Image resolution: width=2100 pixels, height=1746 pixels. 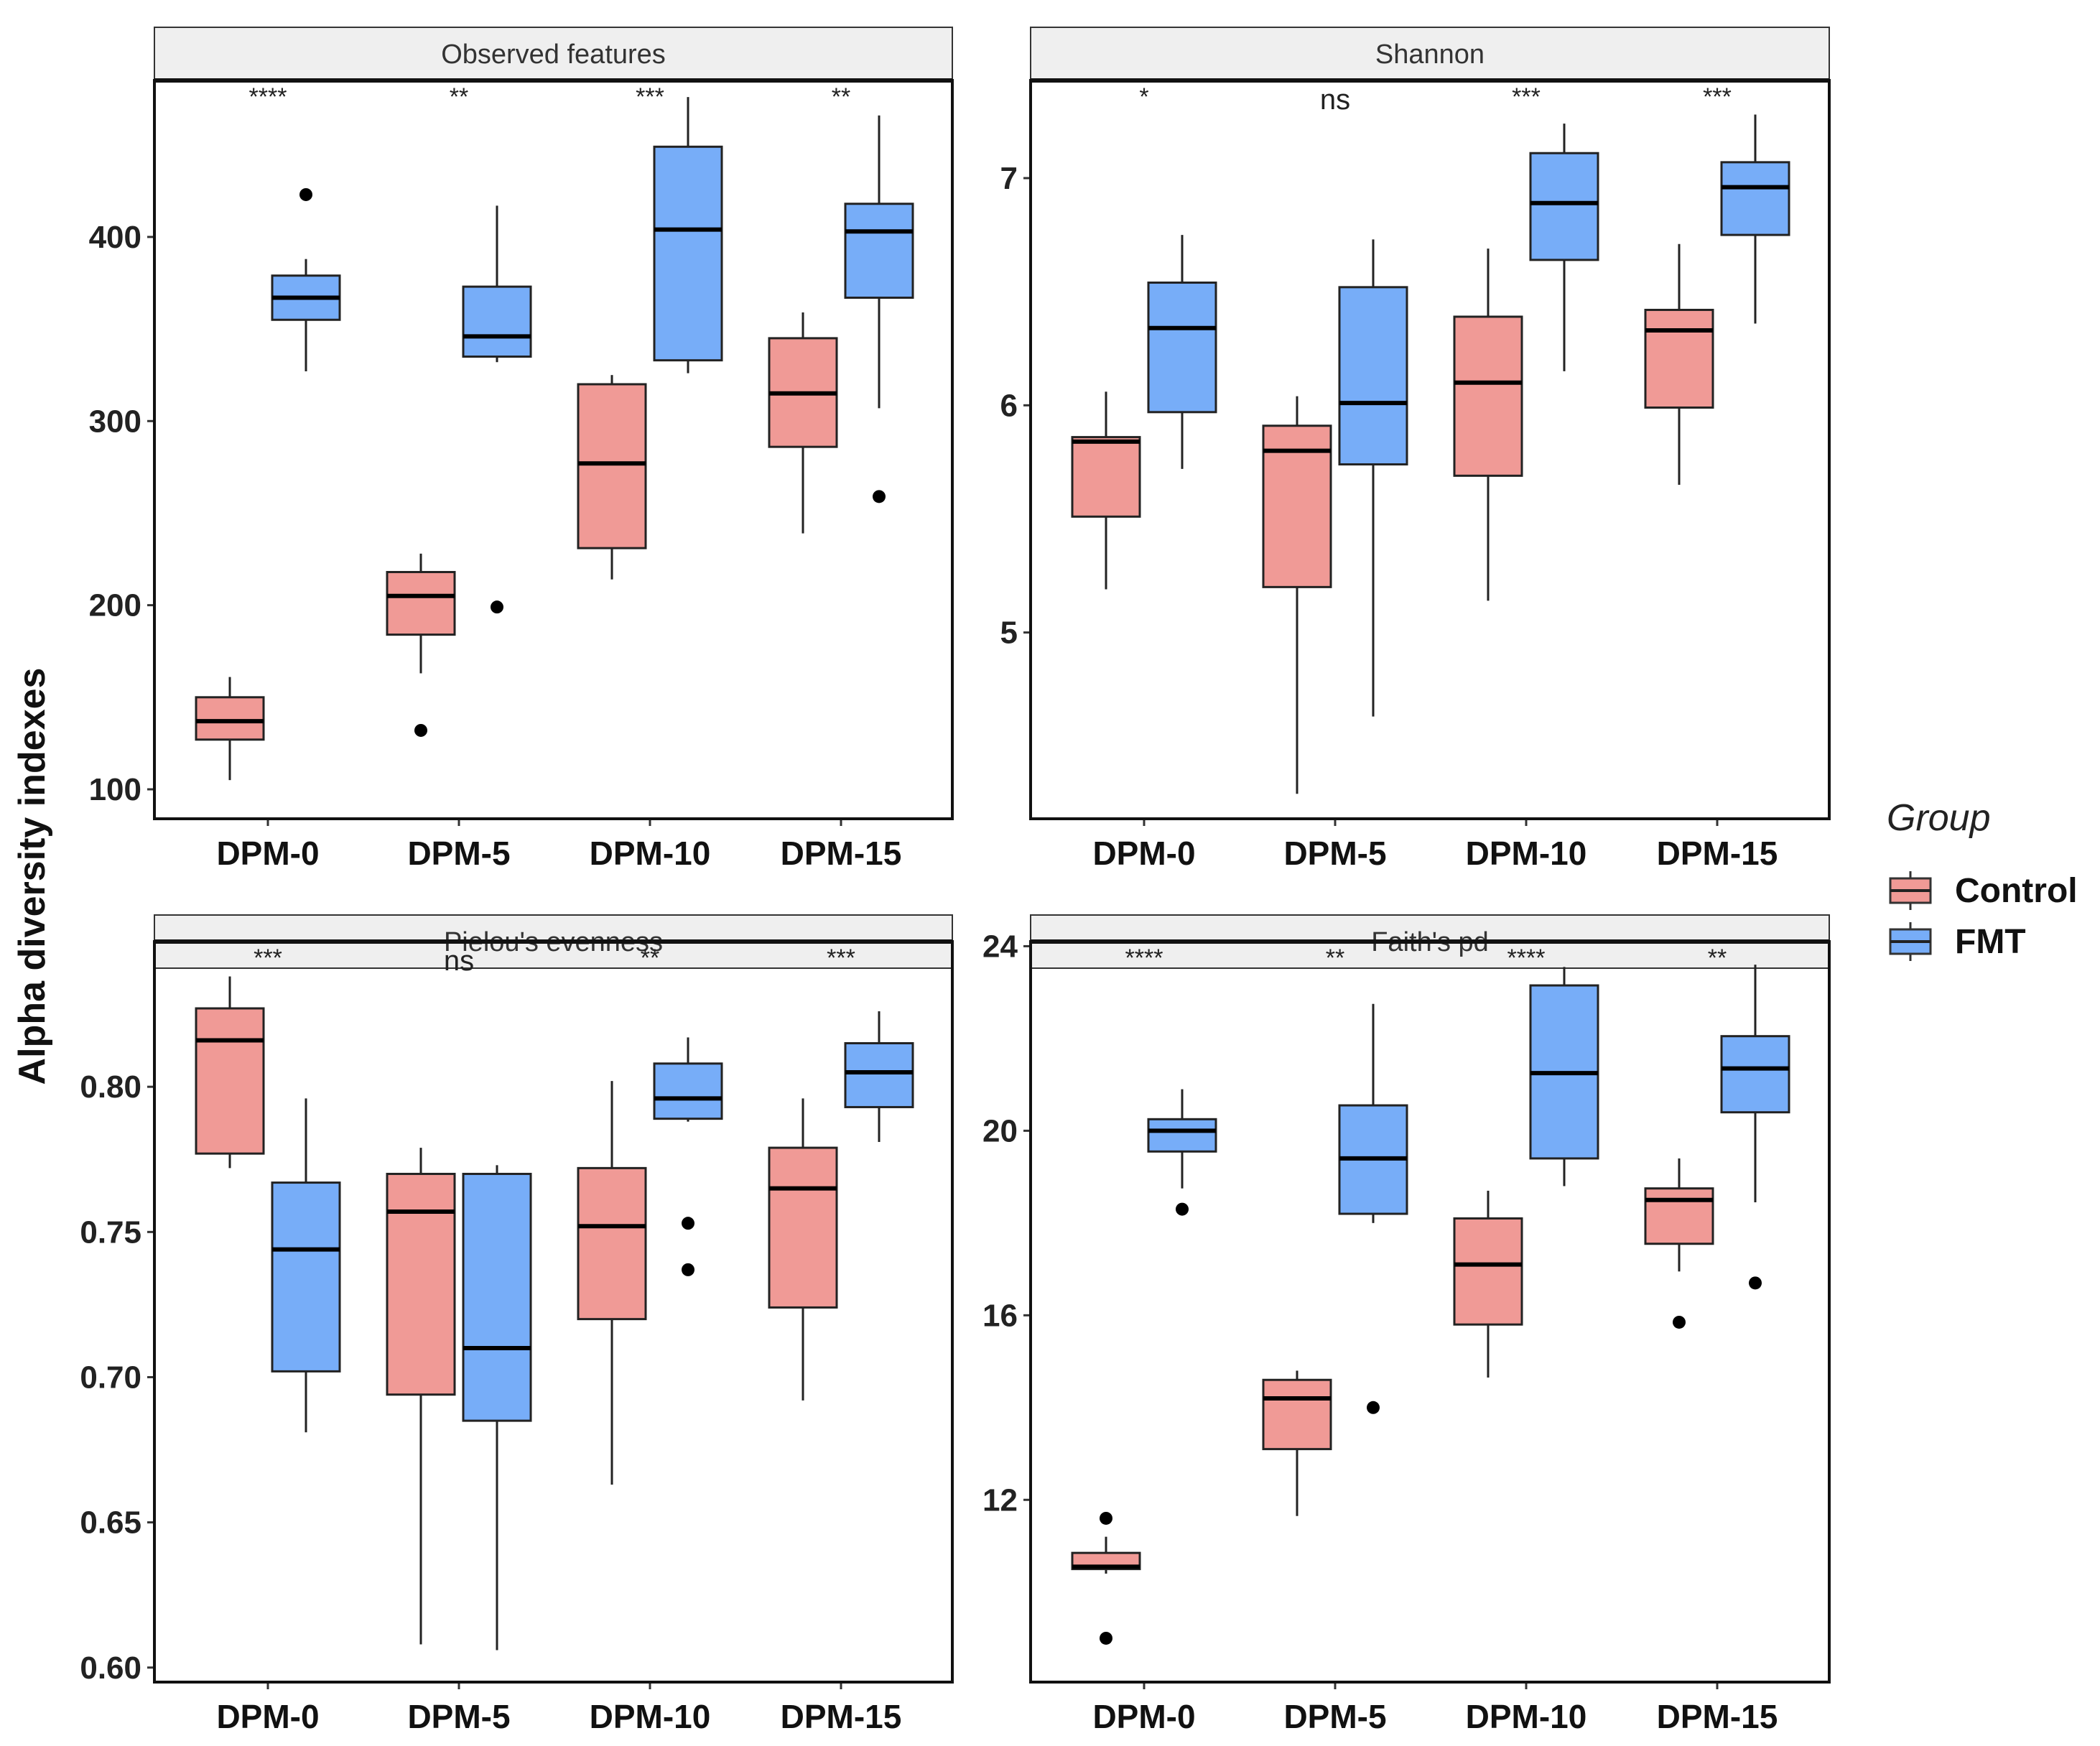 What do you see at coordinates (1939, 818) in the screenshot?
I see `legend-title: Group` at bounding box center [1939, 818].